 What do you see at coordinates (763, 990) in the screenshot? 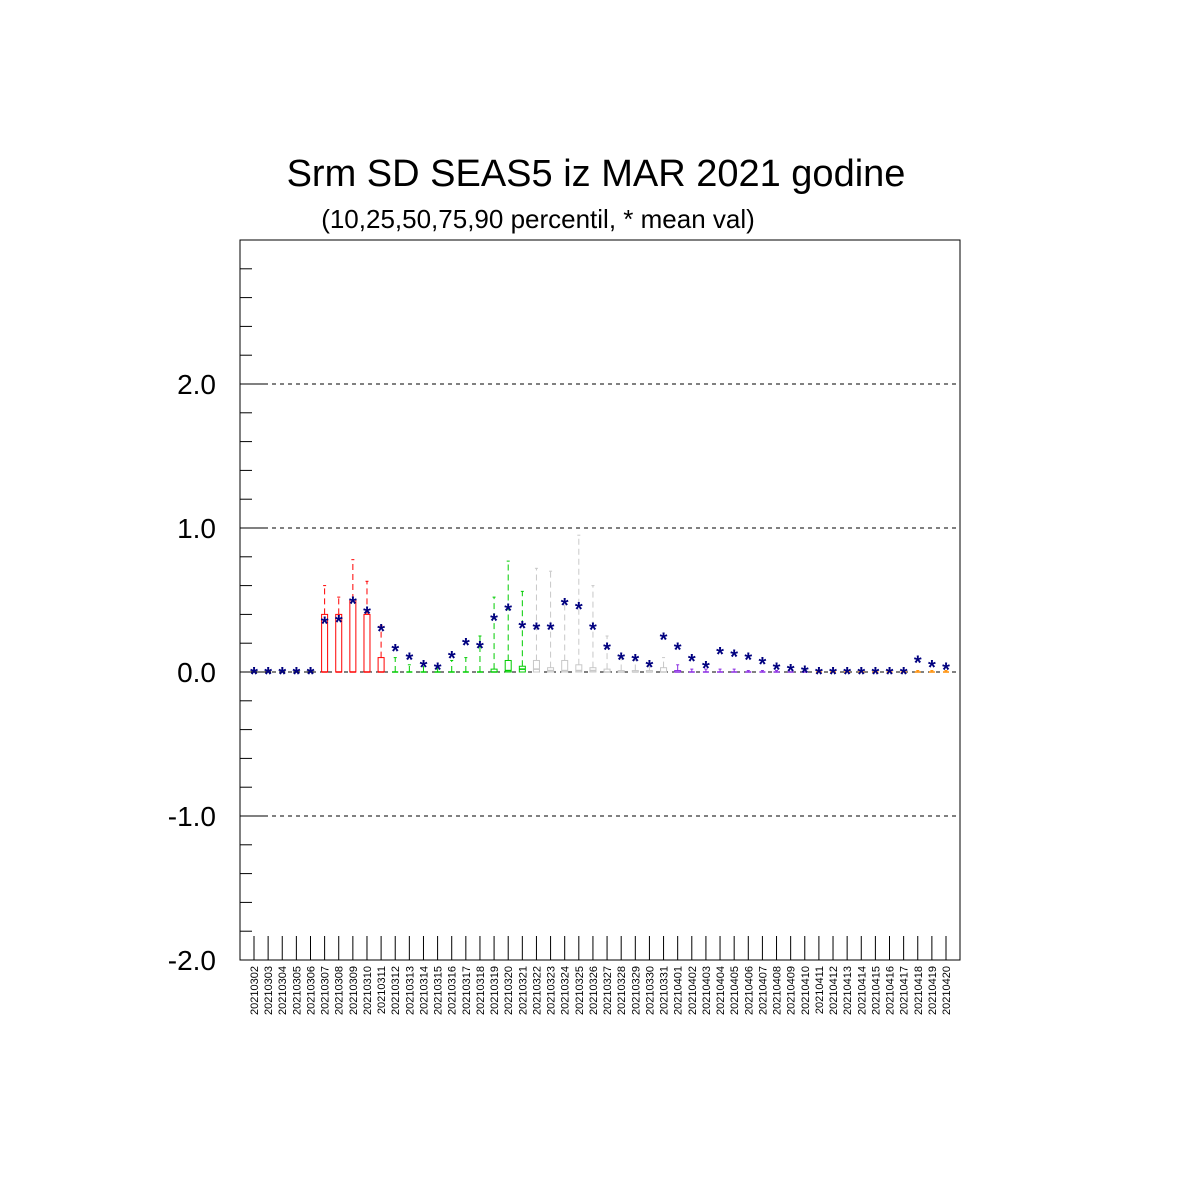
I see `x-tick-label: 20210407` at bounding box center [763, 990].